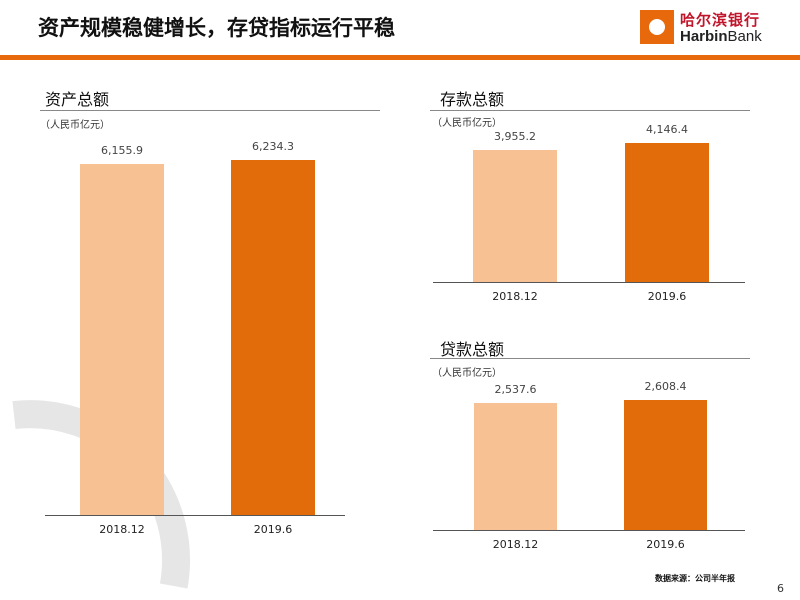  Describe the element at coordinates (472, 99) in the screenshot. I see `chart-title: 存款总额` at that location.